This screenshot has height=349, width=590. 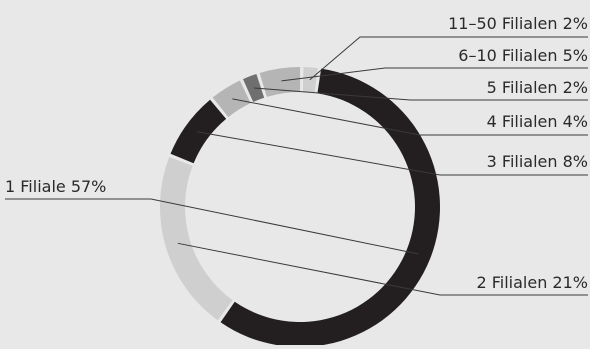 What do you see at coordinates (537, 87) in the screenshot?
I see `slice-label-5: 5 Filialen 2%` at bounding box center [537, 87].